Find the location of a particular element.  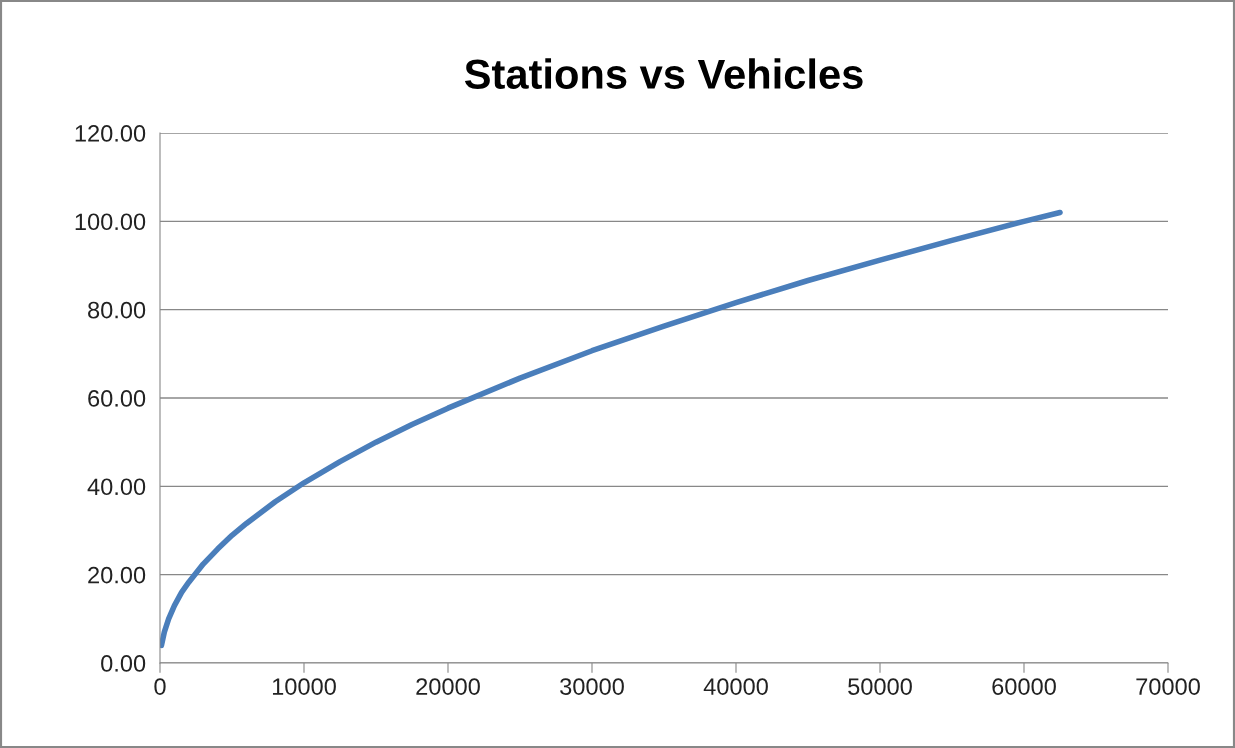

x-tick-label: 40000 is located at coordinates (735, 686).